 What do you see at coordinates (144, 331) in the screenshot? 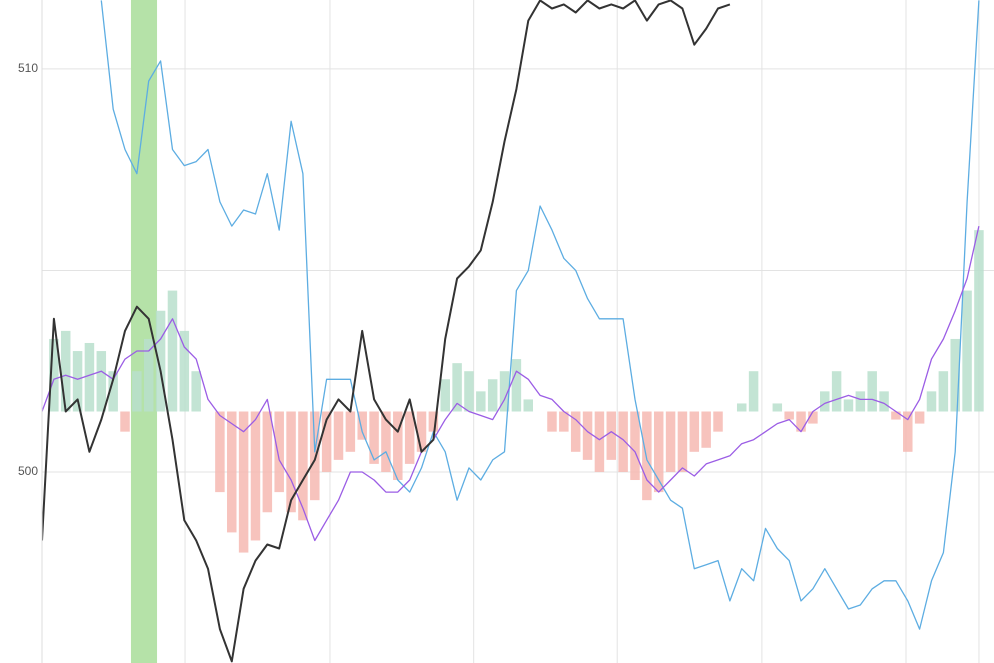
I see `highlight-band` at bounding box center [144, 331].